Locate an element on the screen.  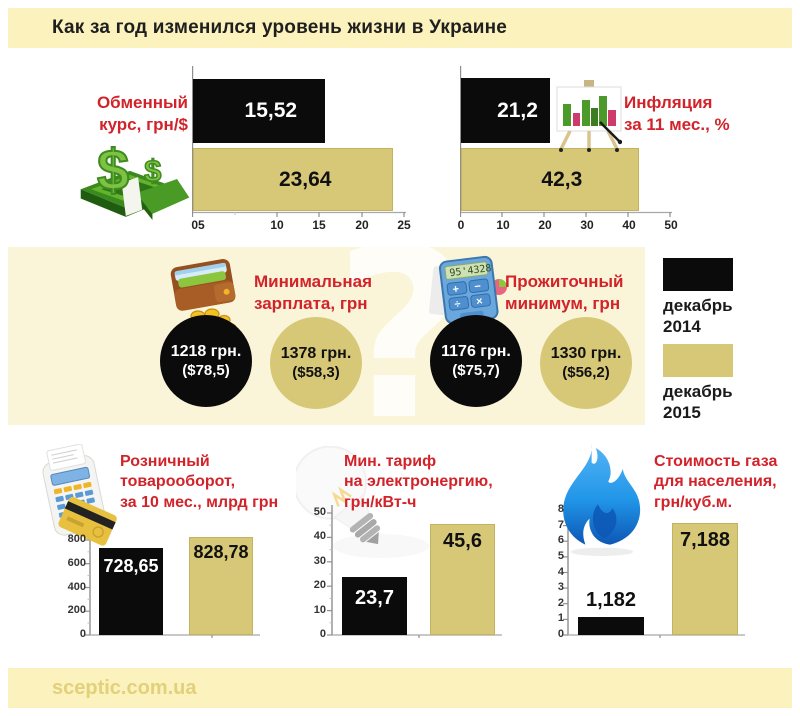
bar-dec-2015: 42,3 is located at coordinates (550, 179).